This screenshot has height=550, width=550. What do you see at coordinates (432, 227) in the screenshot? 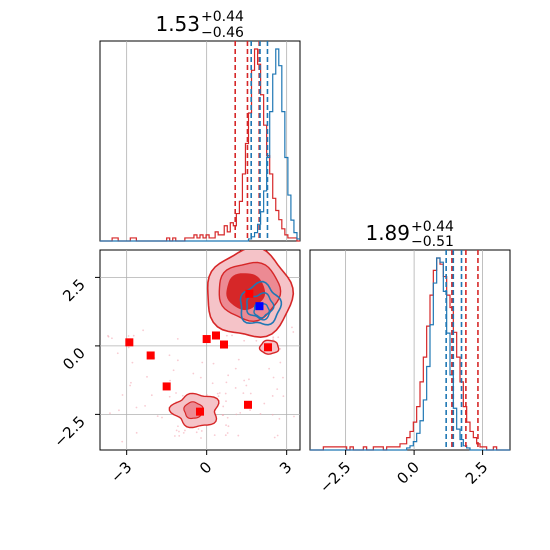
I see `title-p1-plus: +0.44` at bounding box center [432, 227].